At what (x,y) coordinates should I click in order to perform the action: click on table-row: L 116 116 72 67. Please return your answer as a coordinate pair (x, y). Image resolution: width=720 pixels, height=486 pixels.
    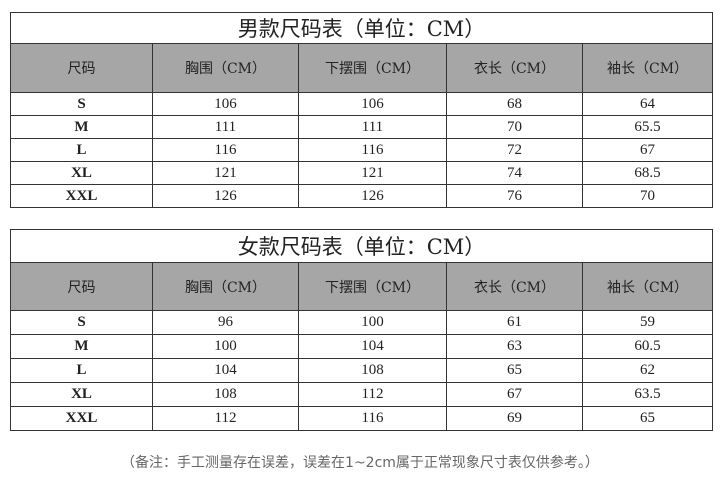
    Looking at the image, I should click on (362, 150).